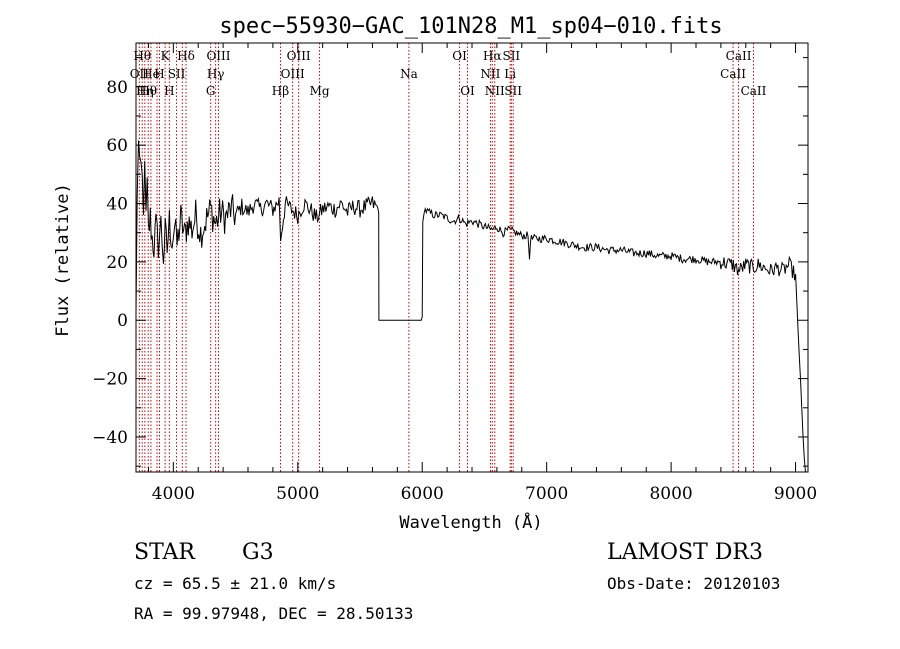 The width and height of the screenshot is (900, 649). I want to click on coordinates: RA = 99.97948, DEC = 28.50133, so click(274, 613).